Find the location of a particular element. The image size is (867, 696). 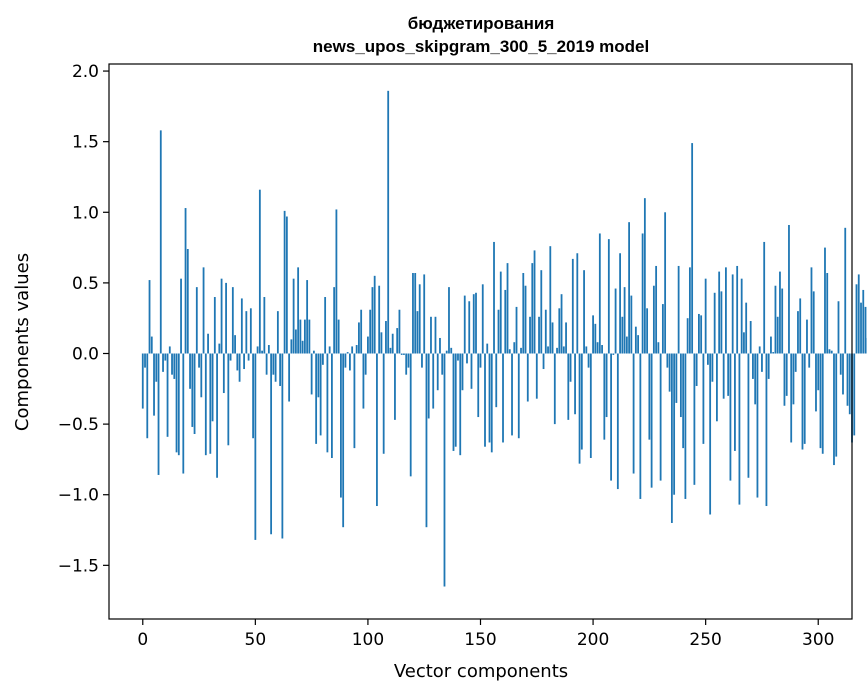

x-axis-label: Vector components is located at coordinates (481, 671).